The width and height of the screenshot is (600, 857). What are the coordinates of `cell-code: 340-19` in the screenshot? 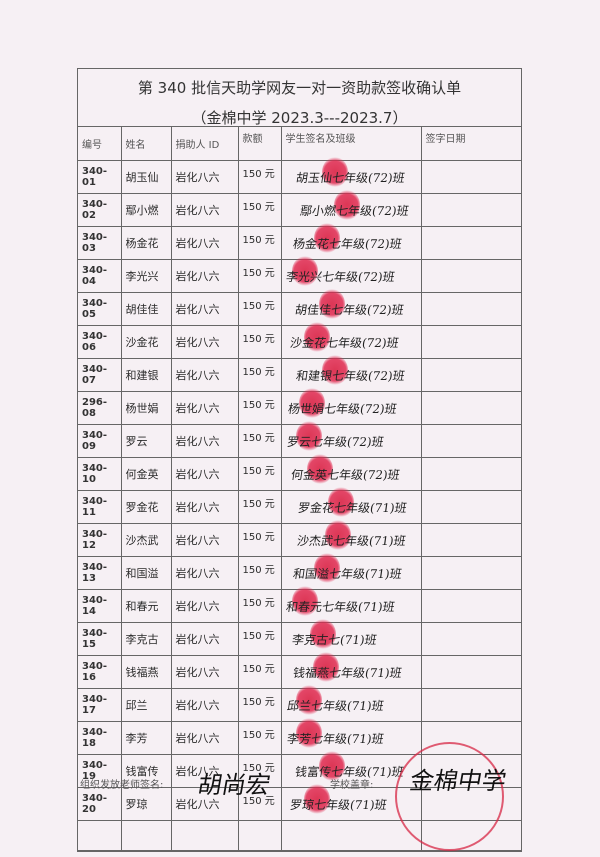 It's located at (100, 771).